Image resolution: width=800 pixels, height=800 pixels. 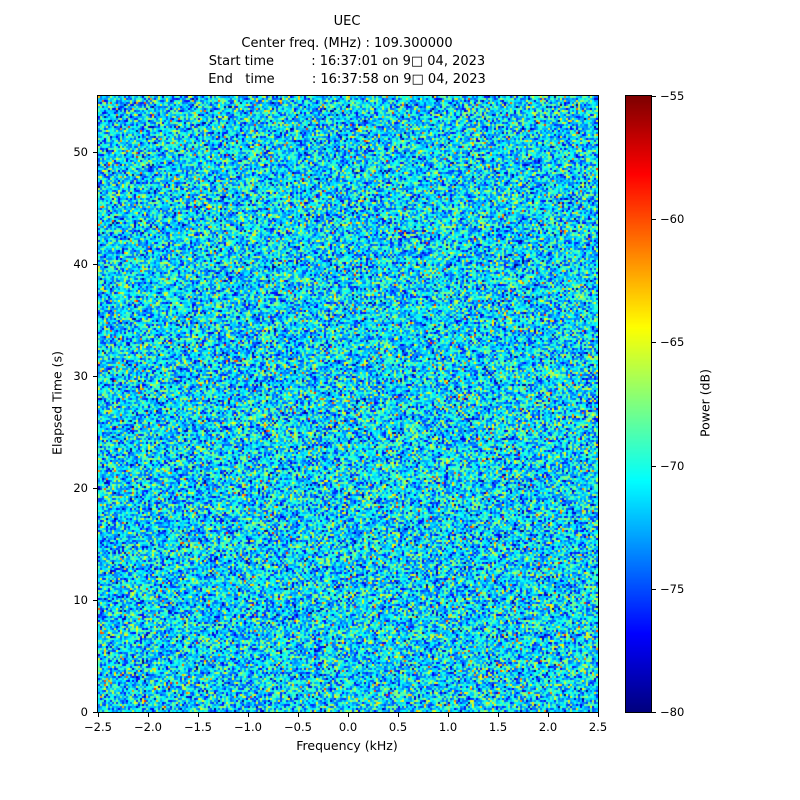 I want to click on x-tick-label: −2.0, so click(x=148, y=727).